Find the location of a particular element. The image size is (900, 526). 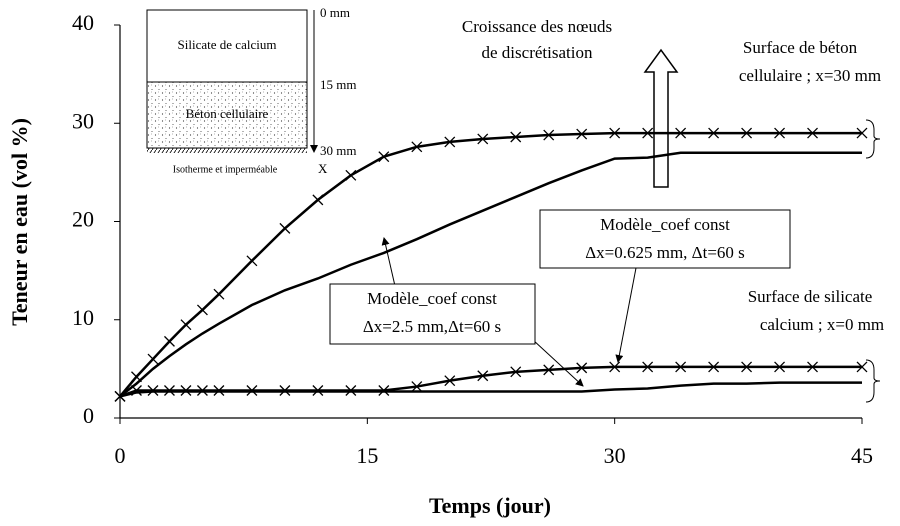

series-line is located at coordinates (490, 389).